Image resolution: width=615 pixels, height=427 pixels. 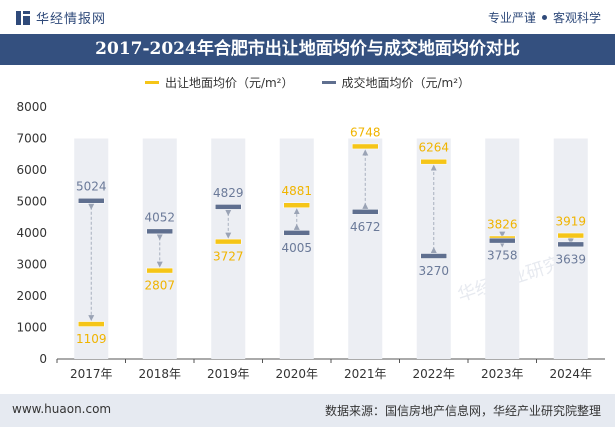 What do you see at coordinates (433, 148) in the screenshot?
I see `series1-data-label: 6264` at bounding box center [433, 148].